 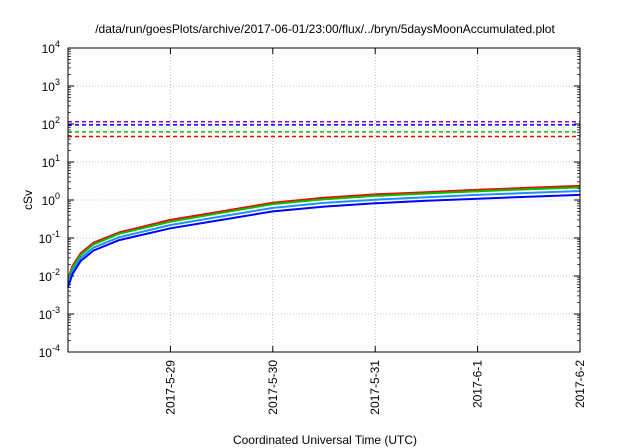 I want to click on x-axis-label: Coordinated Universal Time (UTC), so click(x=325, y=440).